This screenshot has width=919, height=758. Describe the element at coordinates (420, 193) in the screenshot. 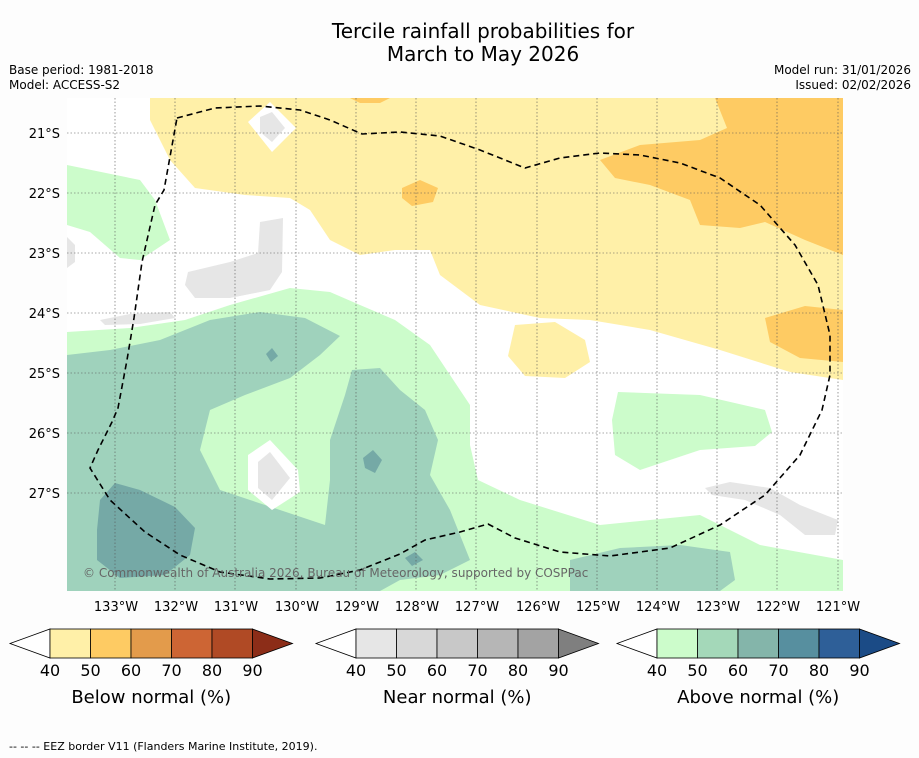

I see `below-normal-60-small` at that location.